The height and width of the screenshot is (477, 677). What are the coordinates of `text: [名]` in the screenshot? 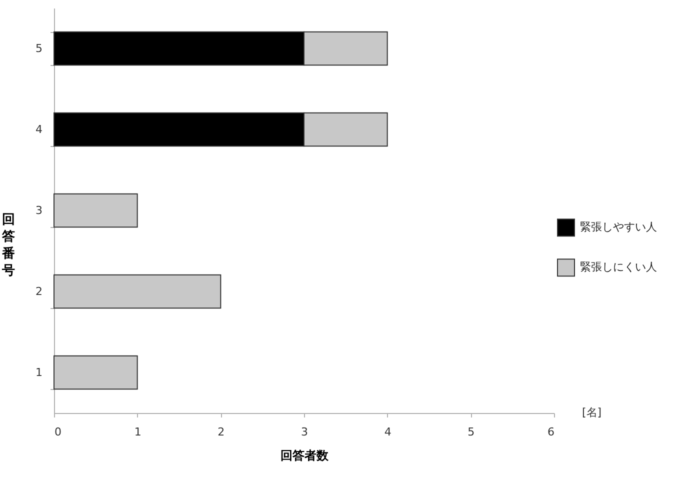 It's located at (592, 412).